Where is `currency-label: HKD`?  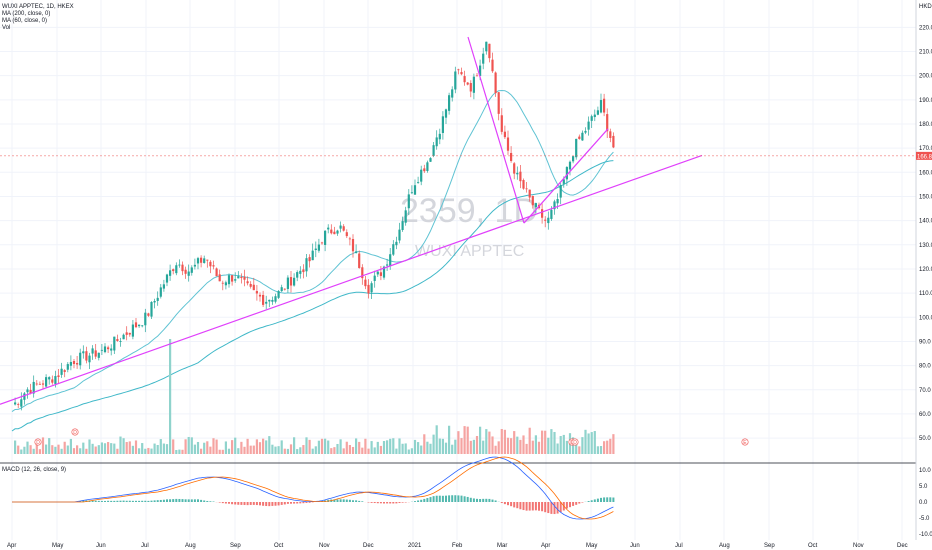 currency-label: HKD is located at coordinates (925, 7).